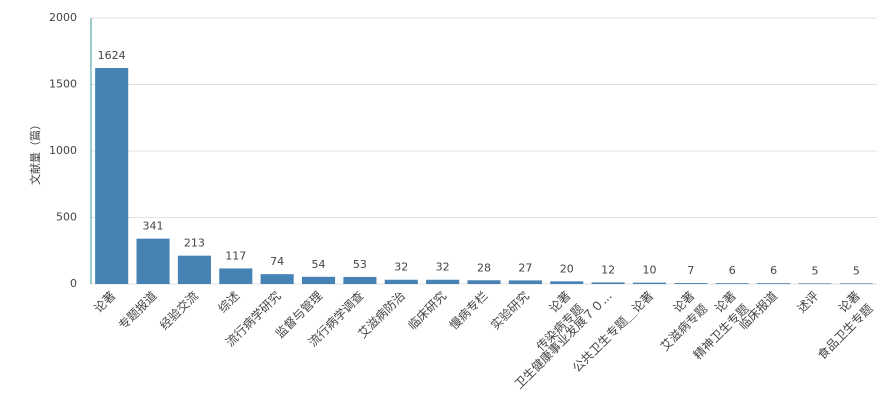 Image resolution: width=884 pixels, height=414 pixels. What do you see at coordinates (112, 55) in the screenshot?
I see `value-label: 1624` at bounding box center [112, 55].